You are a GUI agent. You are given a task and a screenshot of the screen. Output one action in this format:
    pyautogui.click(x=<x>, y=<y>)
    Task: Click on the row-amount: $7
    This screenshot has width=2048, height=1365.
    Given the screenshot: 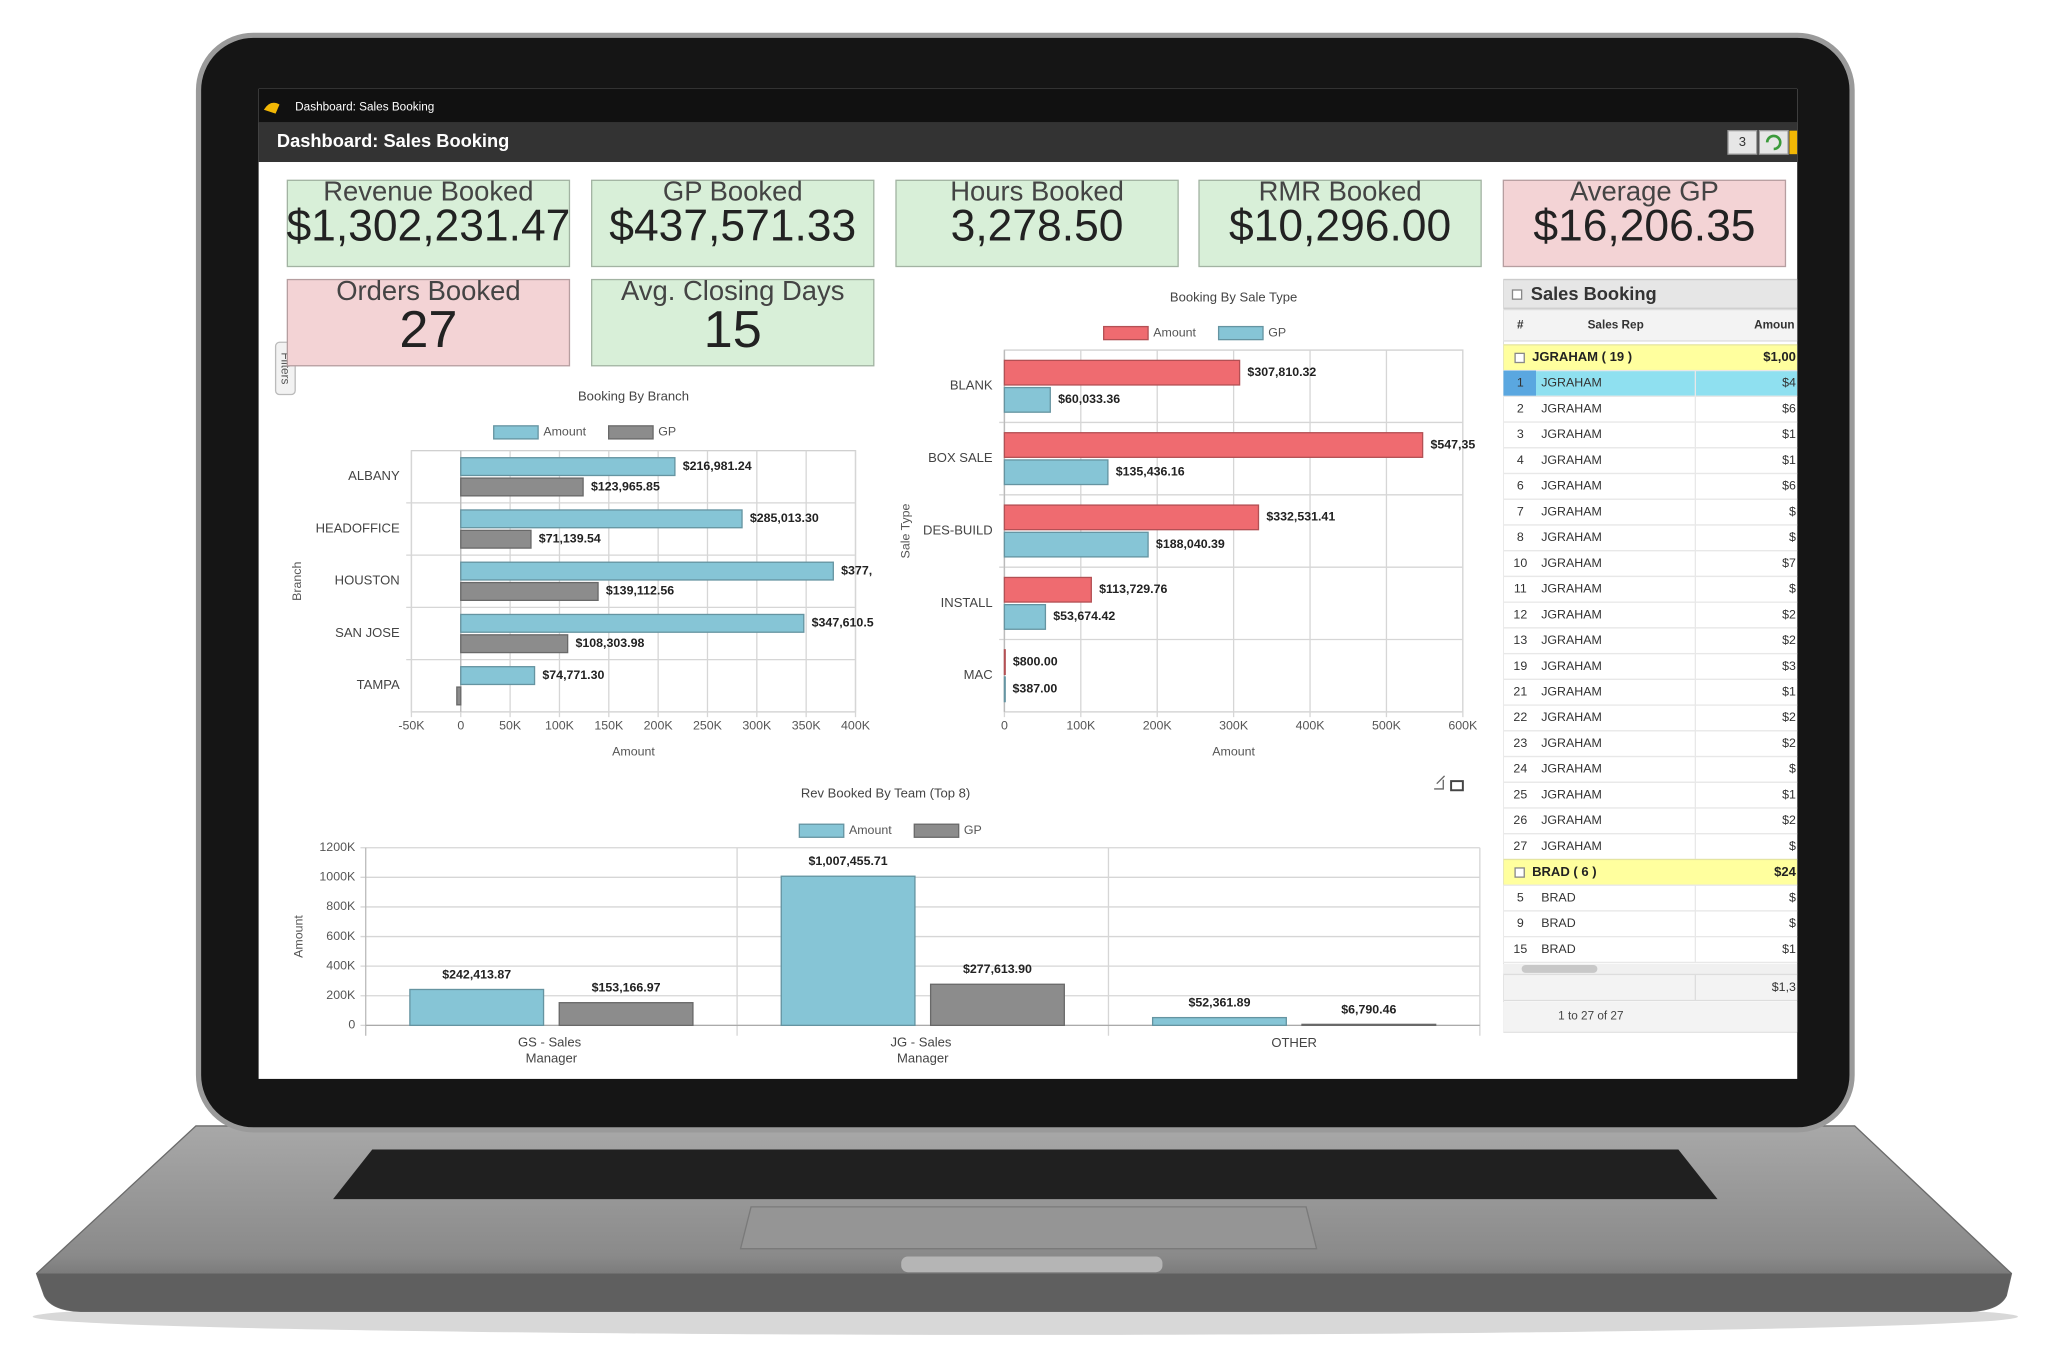 What is the action you would take?
    pyautogui.click(x=1789, y=563)
    